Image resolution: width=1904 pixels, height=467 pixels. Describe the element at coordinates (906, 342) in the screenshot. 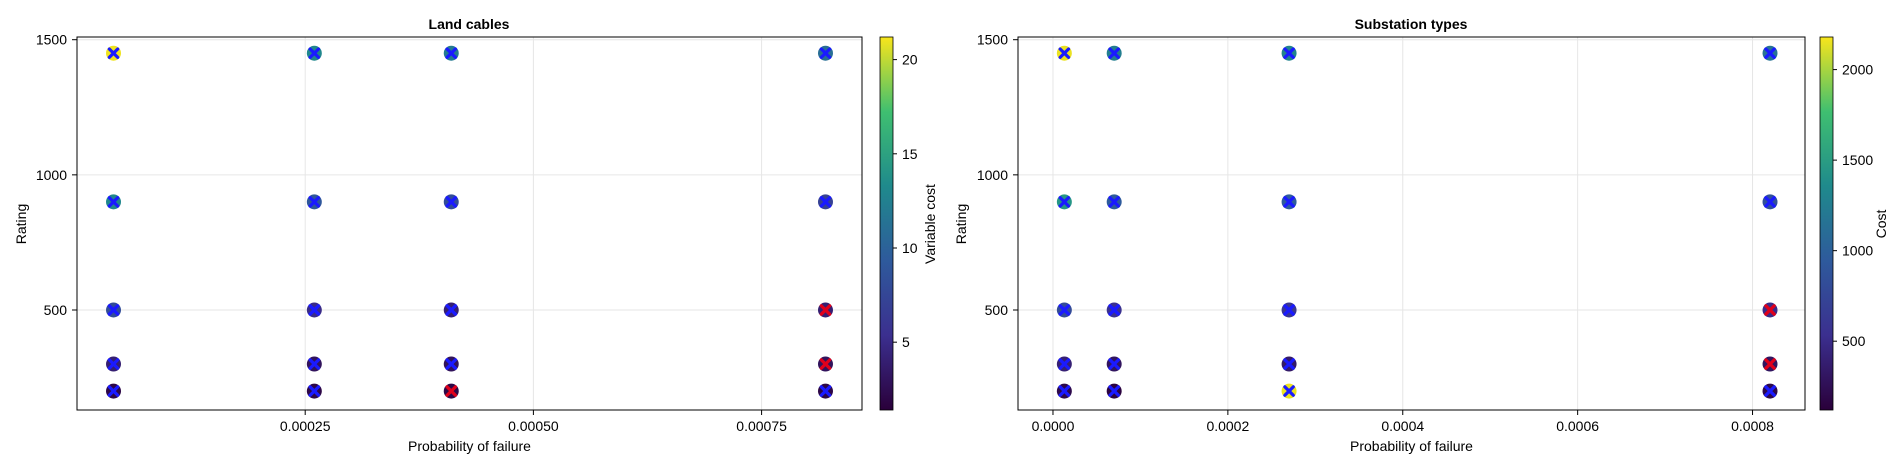

I see `colorbar-tick-label: 5` at that location.